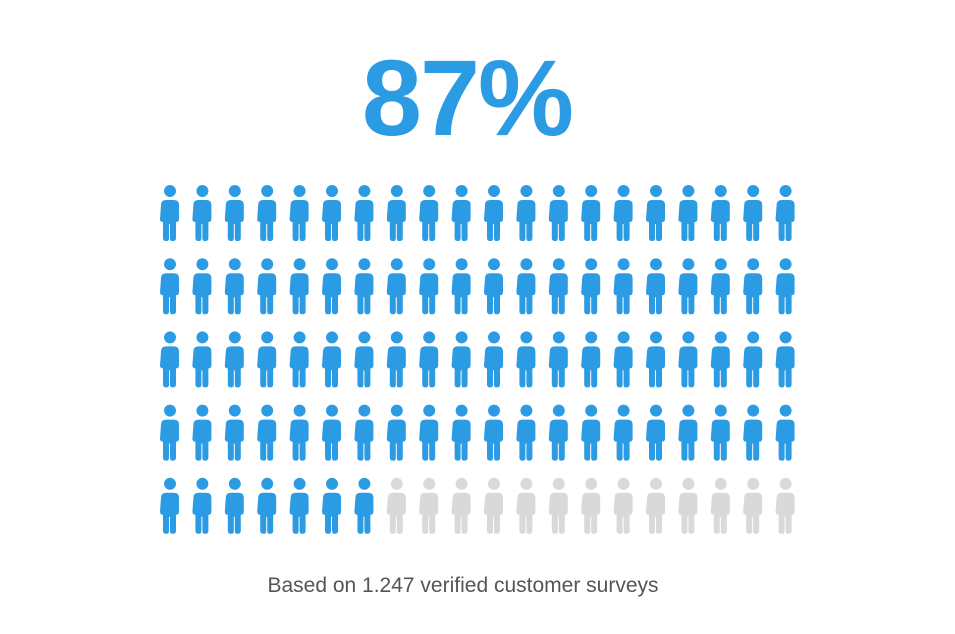 The height and width of the screenshot is (634, 955). What do you see at coordinates (462, 585) in the screenshot?
I see `note: Based on 1.247 verified customer surveys` at bounding box center [462, 585].